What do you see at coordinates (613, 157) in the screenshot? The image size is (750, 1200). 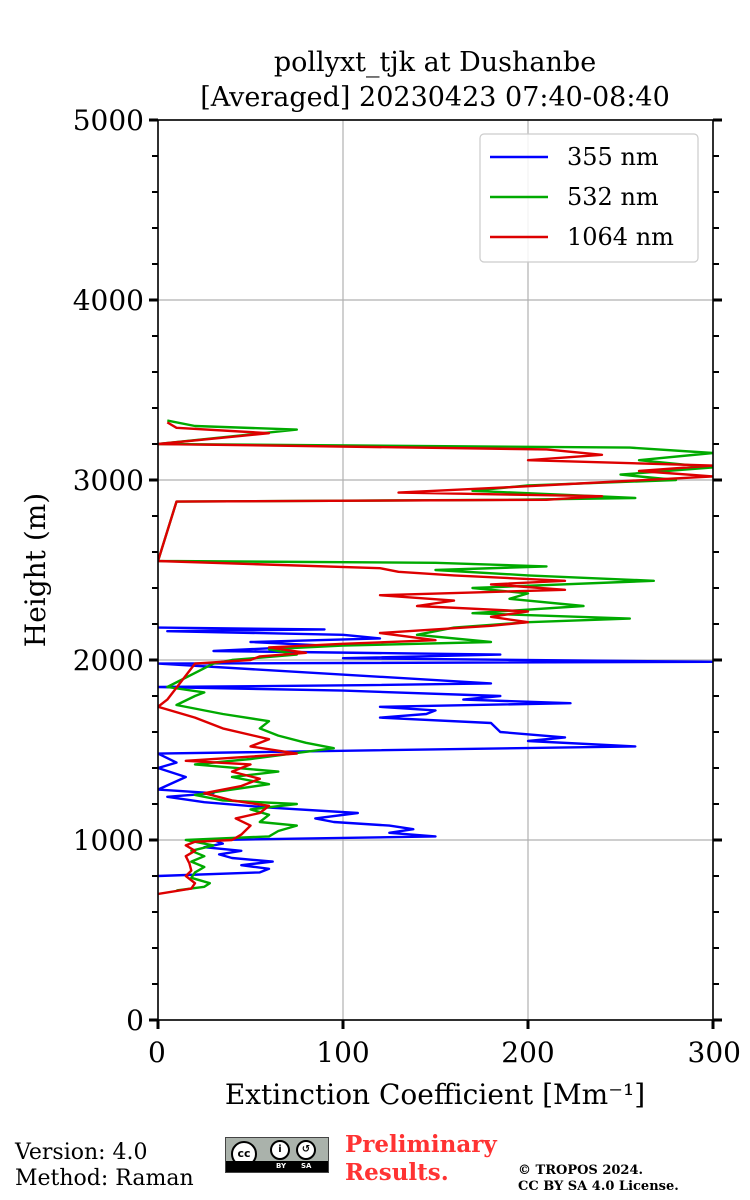 I see `legend-label-355: 355 nm` at bounding box center [613, 157].